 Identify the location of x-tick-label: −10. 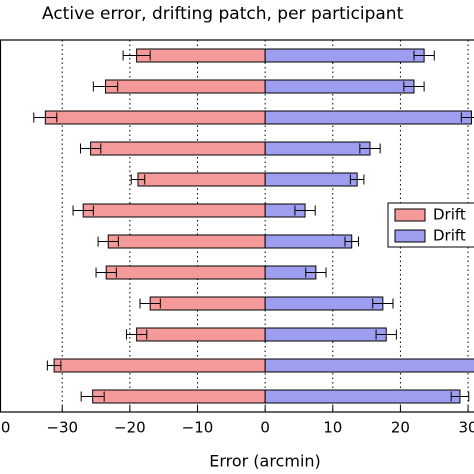
(198, 428).